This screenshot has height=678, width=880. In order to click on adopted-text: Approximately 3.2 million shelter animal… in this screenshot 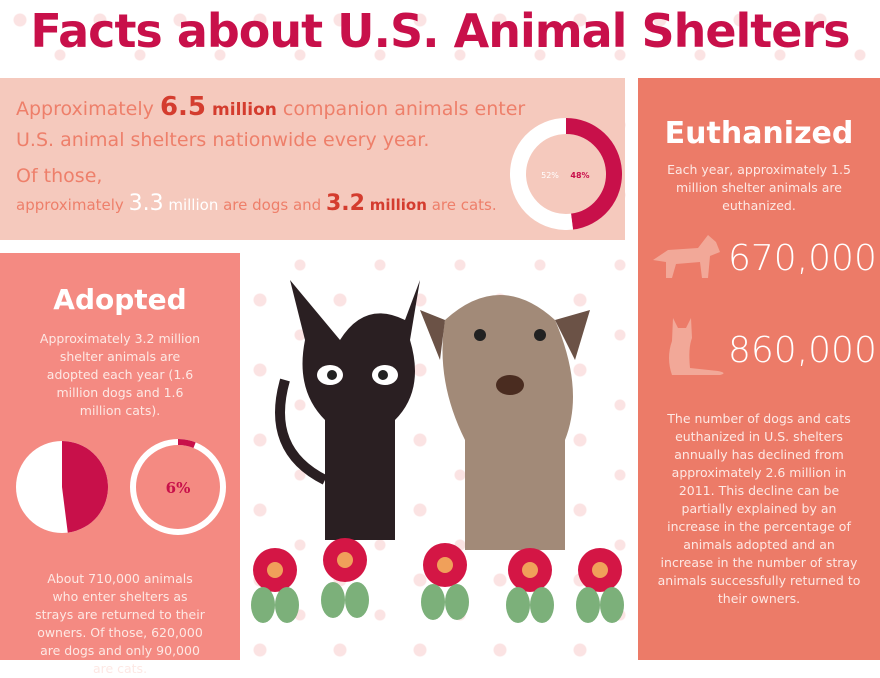, I will do `click(120, 374)`.